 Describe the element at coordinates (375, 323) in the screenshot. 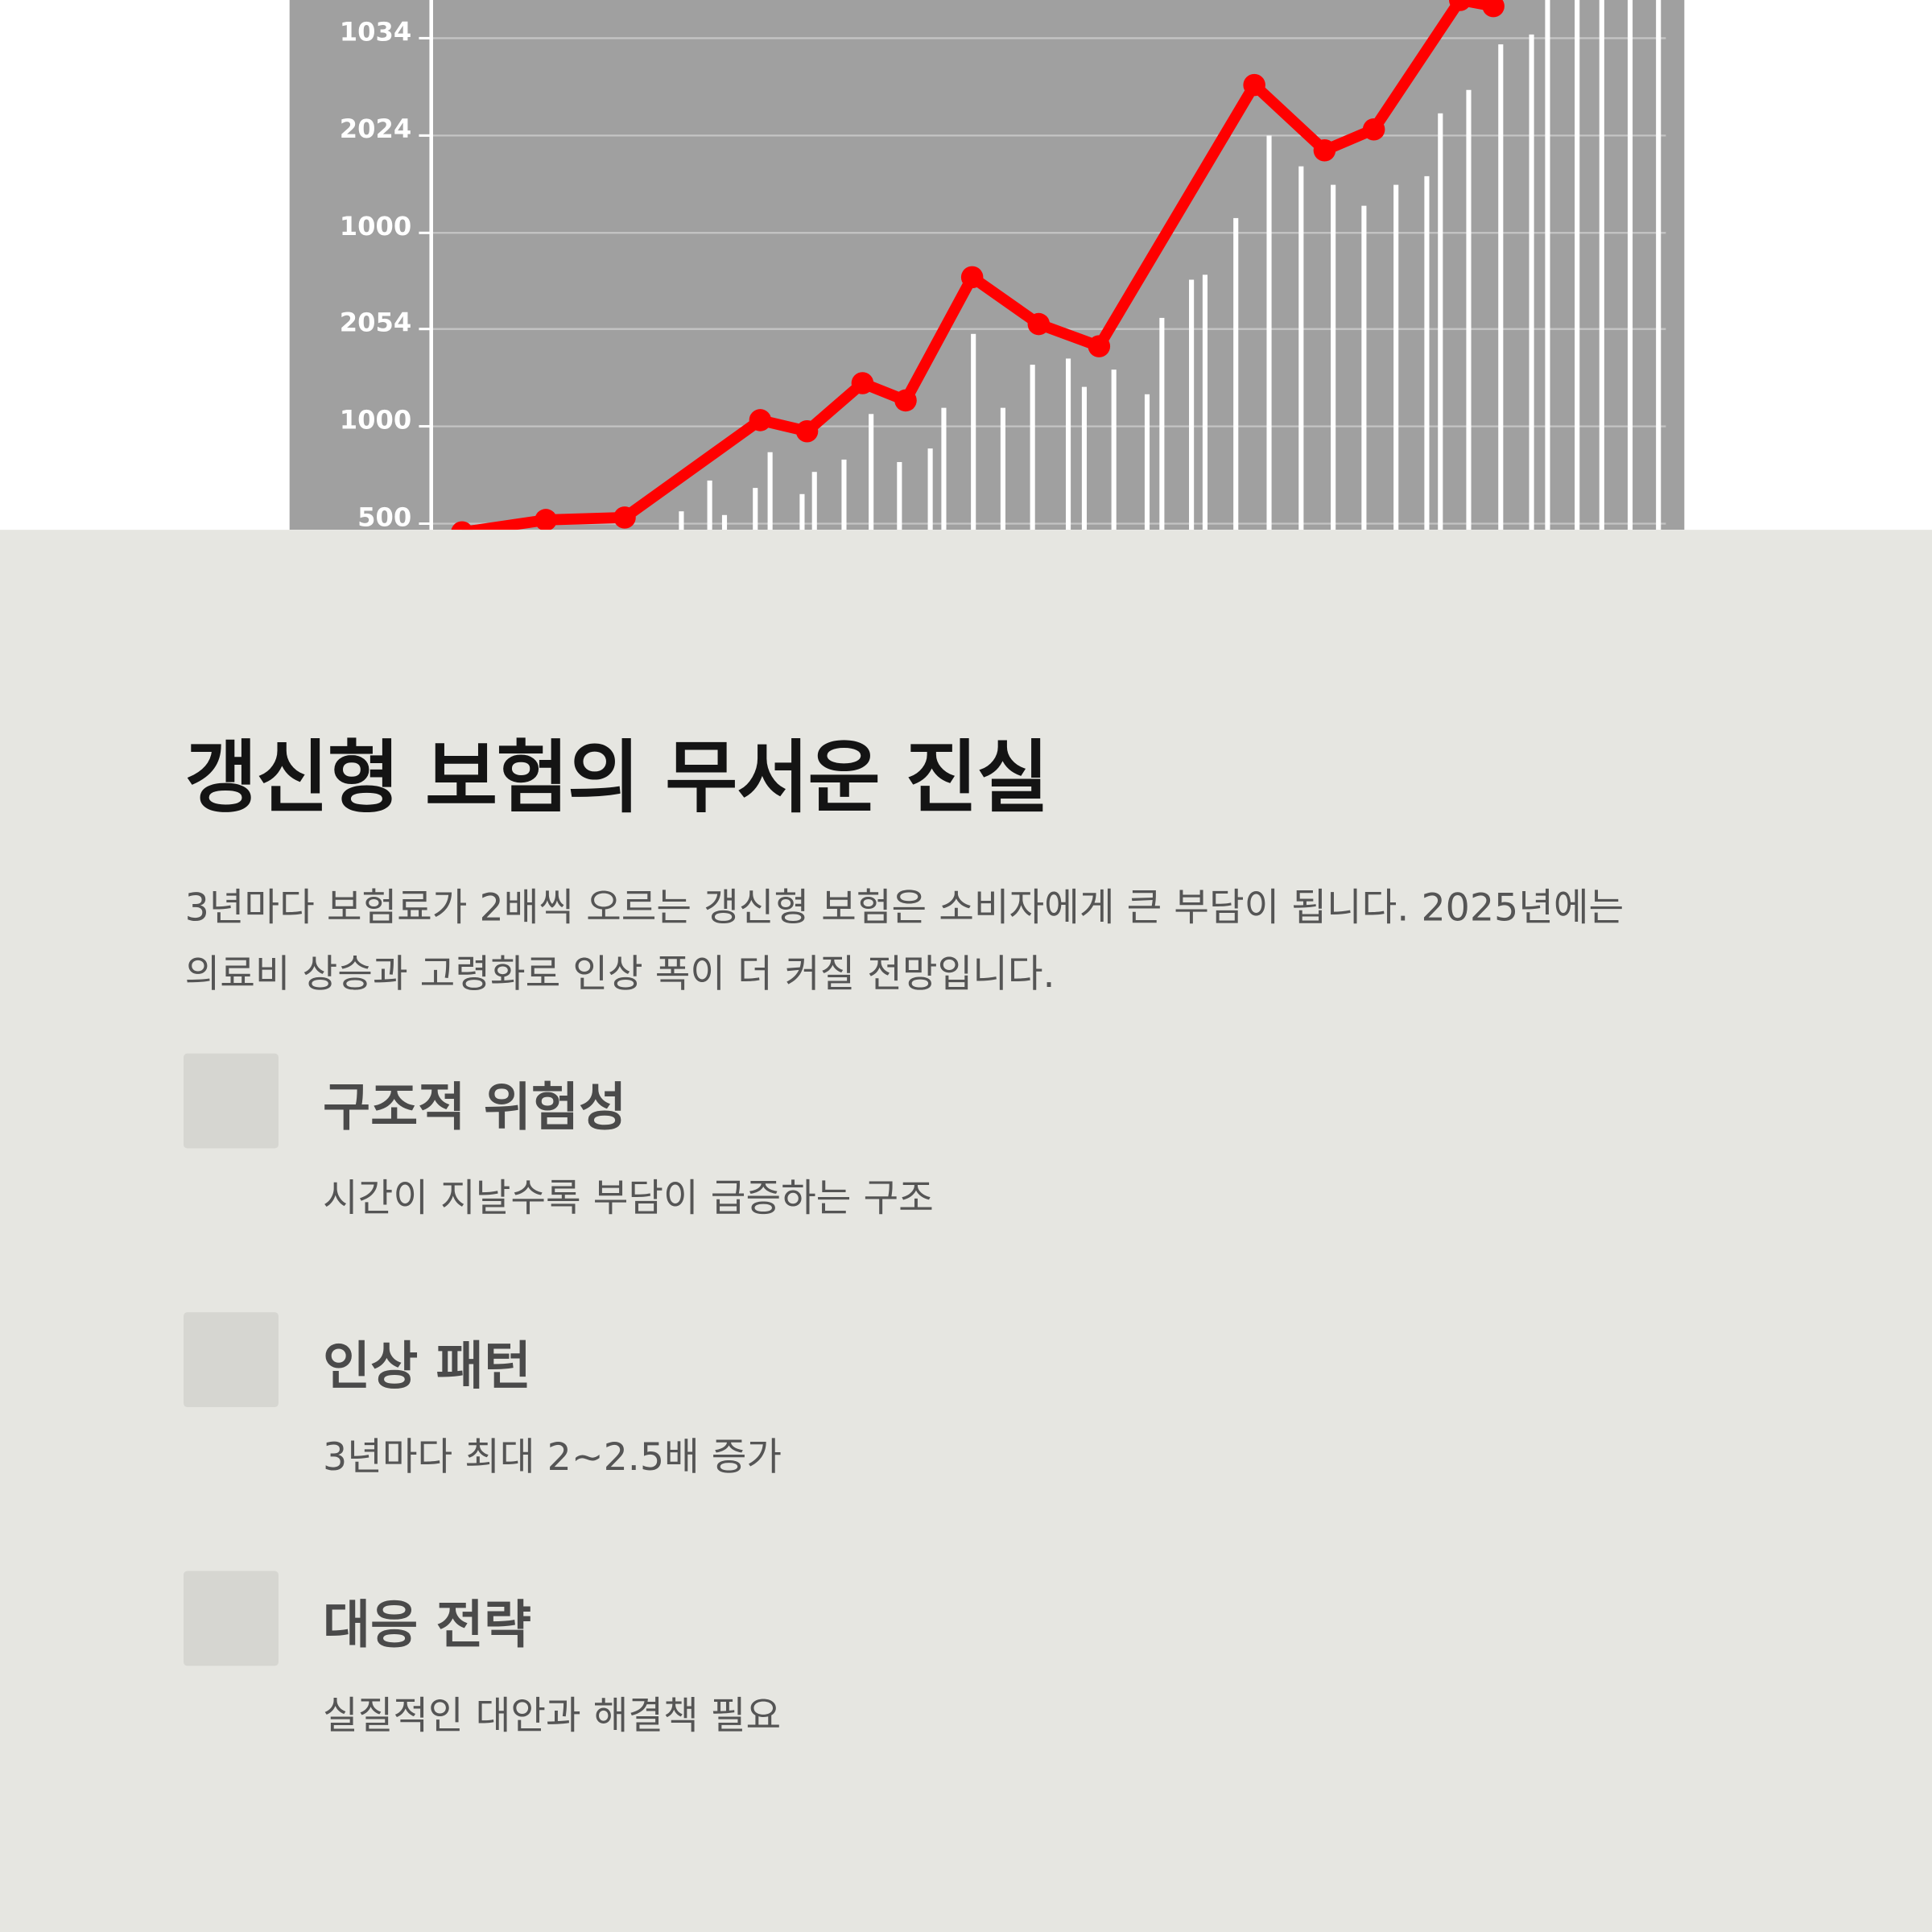

I see `tick-label: 2054` at that location.